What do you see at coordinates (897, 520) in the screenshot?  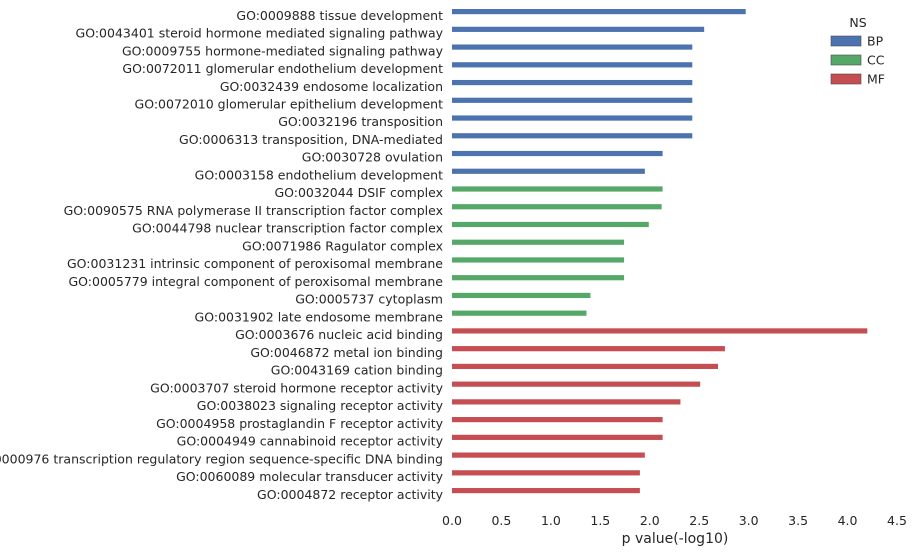 I see `x-tick-label: 4.5` at bounding box center [897, 520].